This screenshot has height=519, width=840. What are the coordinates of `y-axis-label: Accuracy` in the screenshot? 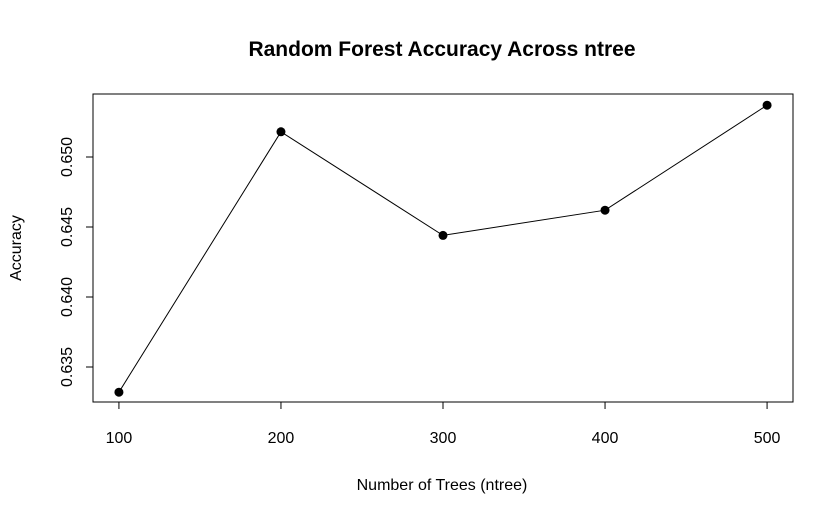 It's located at (16, 248).